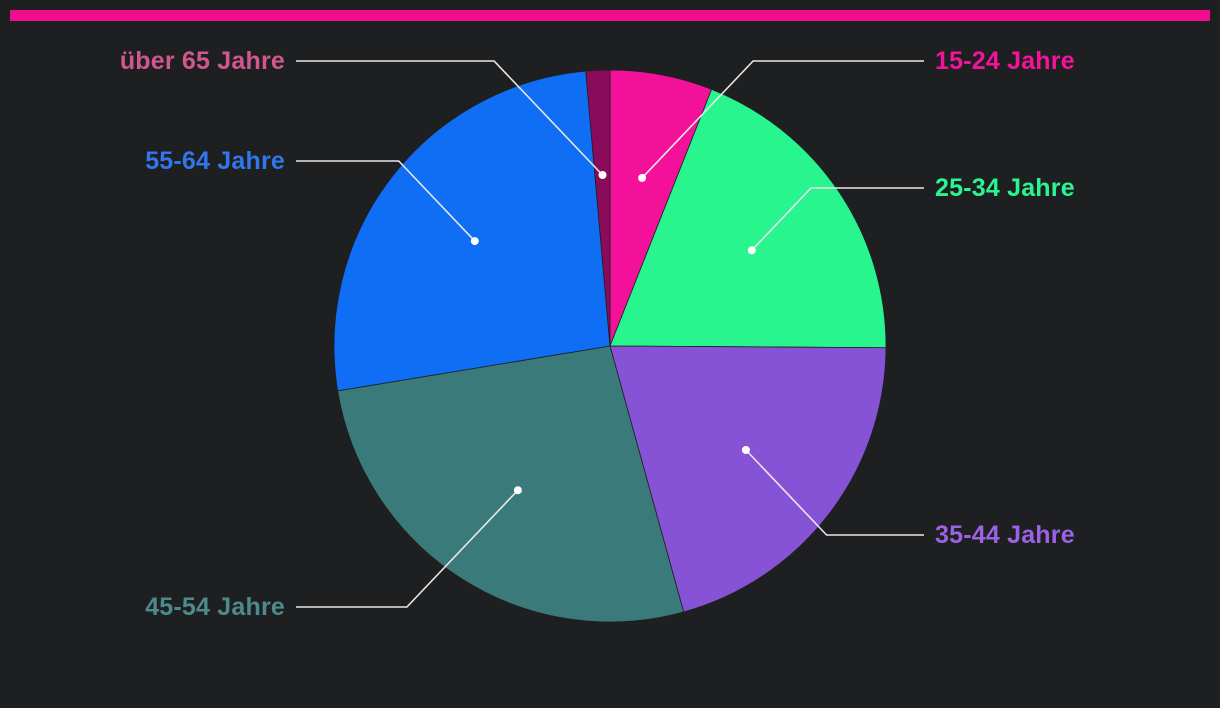  I want to click on slice-label-35-44-jahre: 35-44 Jahre, so click(1005, 535).